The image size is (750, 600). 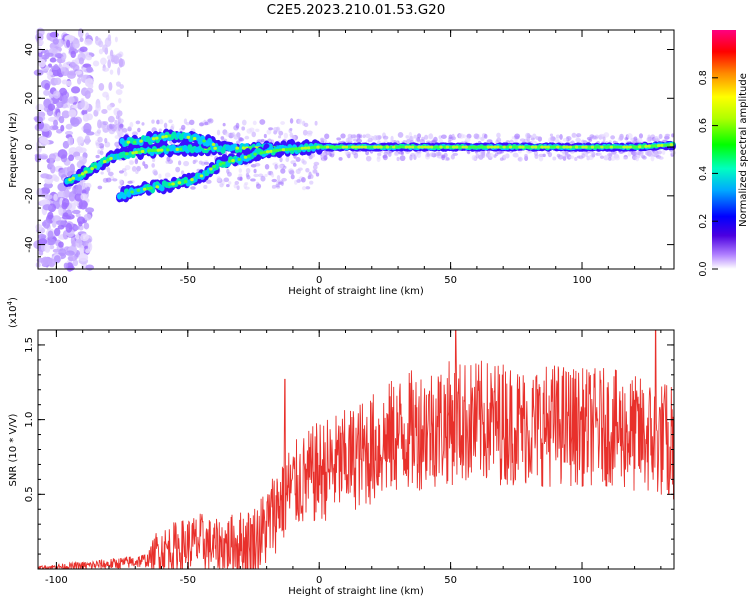 I want to click on spectrogram-y-tick-label: 40, so click(x=29, y=49).